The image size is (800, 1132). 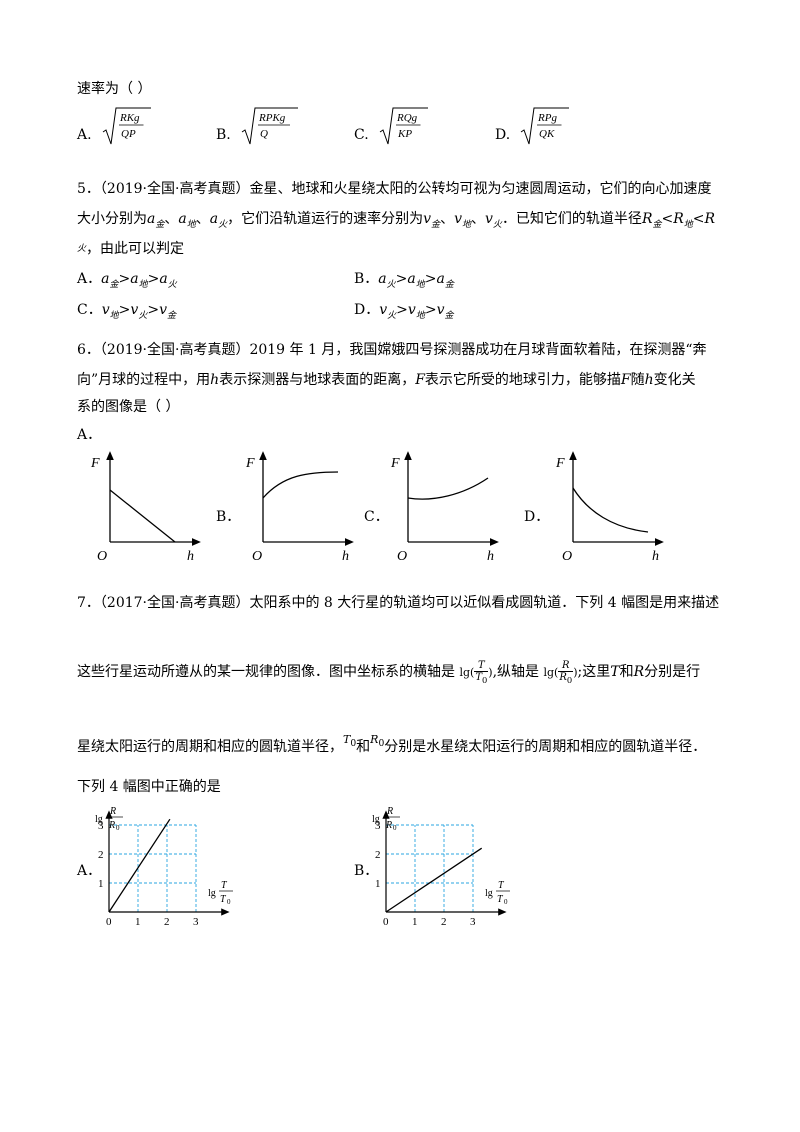 I want to click on q6-line3: 系的图像是（ ）, so click(x=128, y=407).